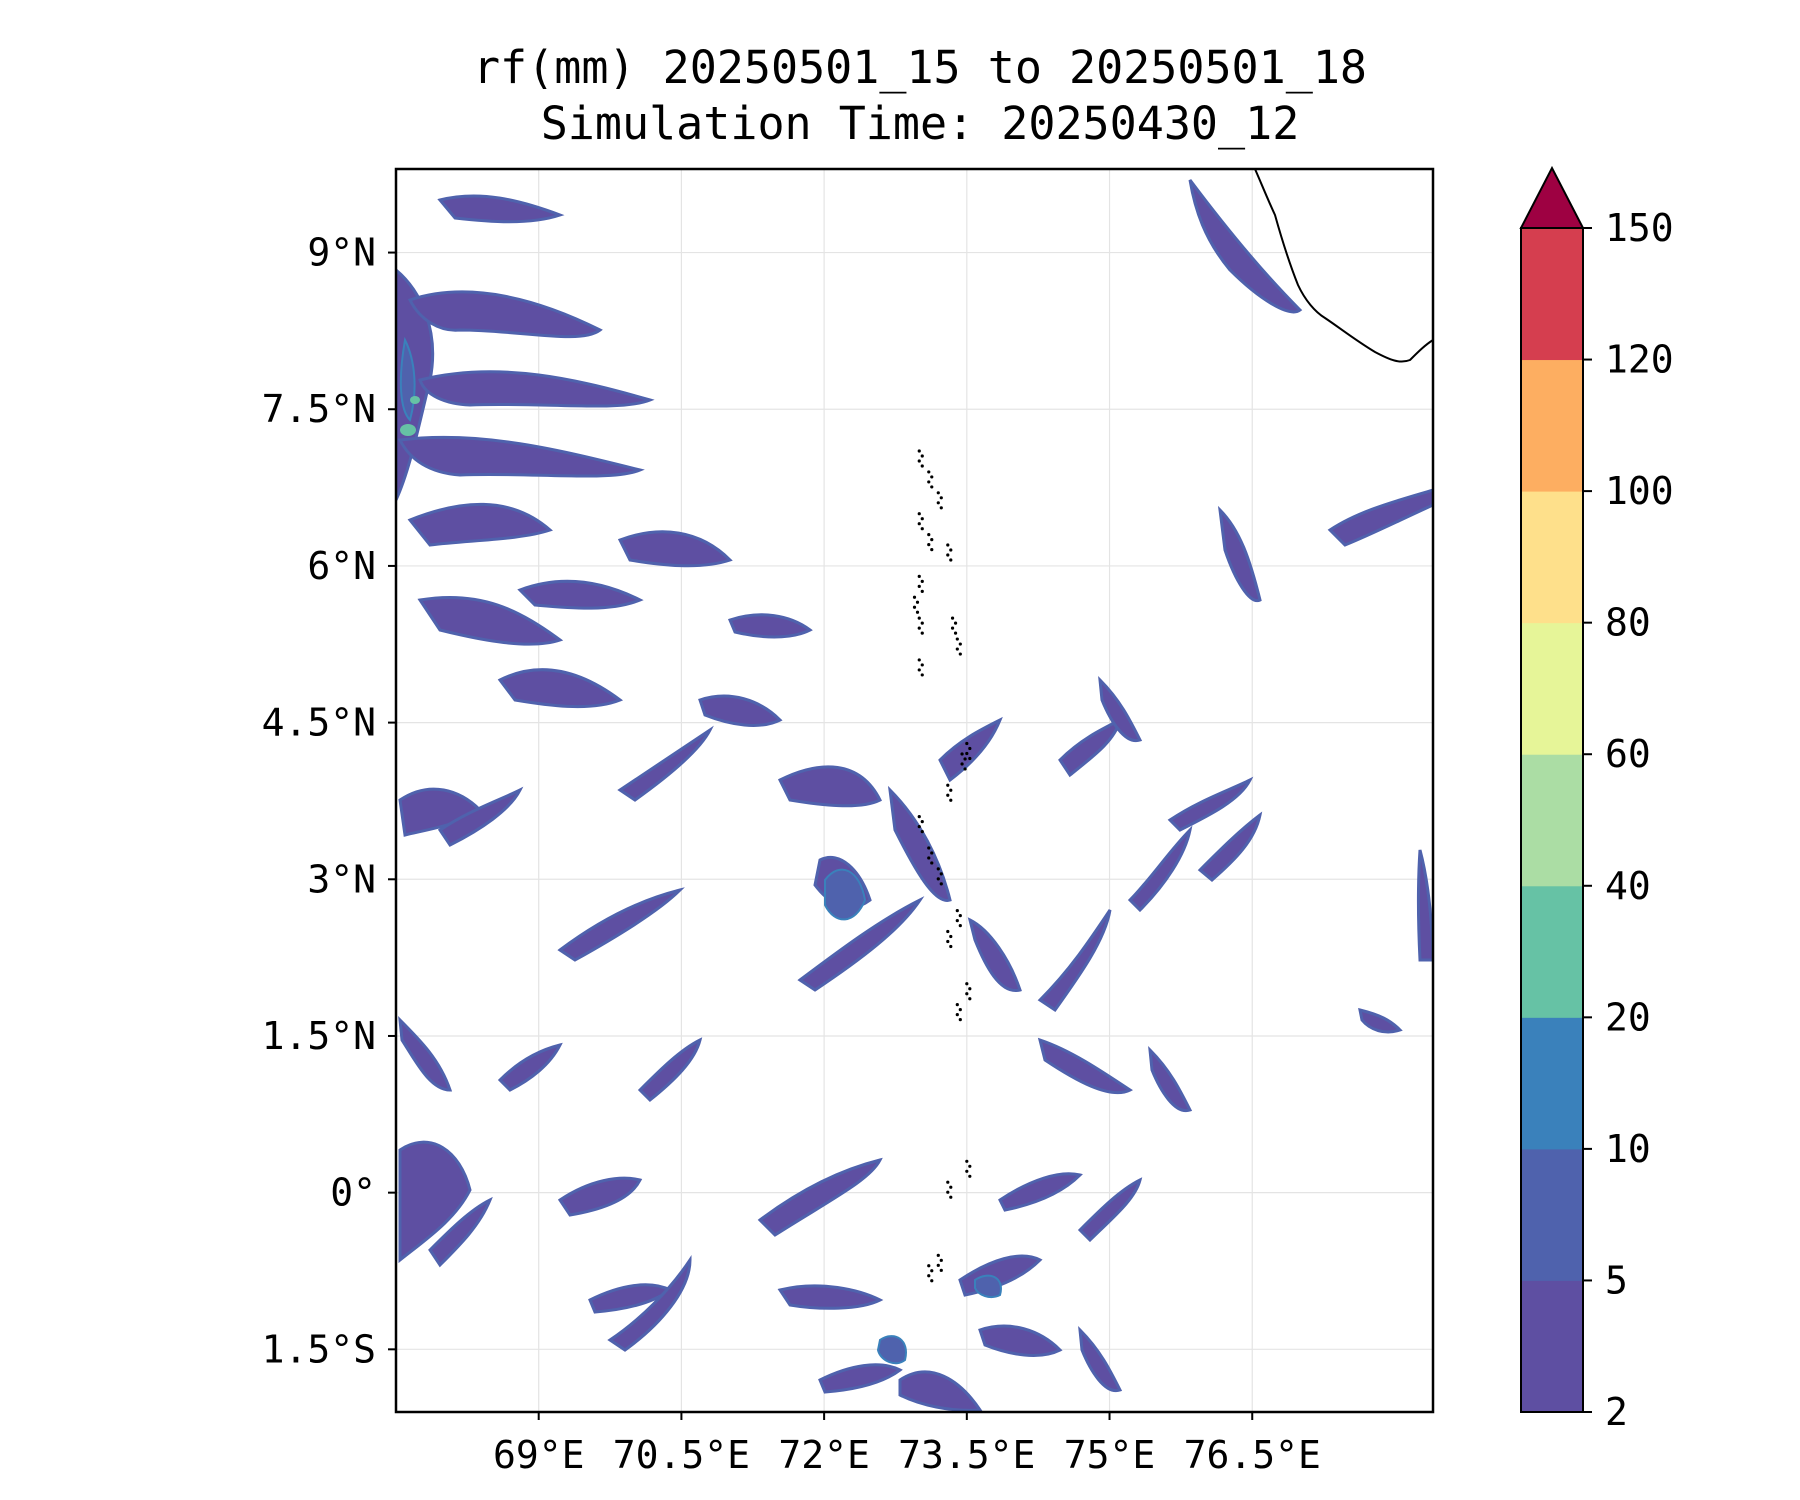 This screenshot has width=1800, height=1500. I want to click on colorbar-tick-label: 10, so click(1628, 1149).